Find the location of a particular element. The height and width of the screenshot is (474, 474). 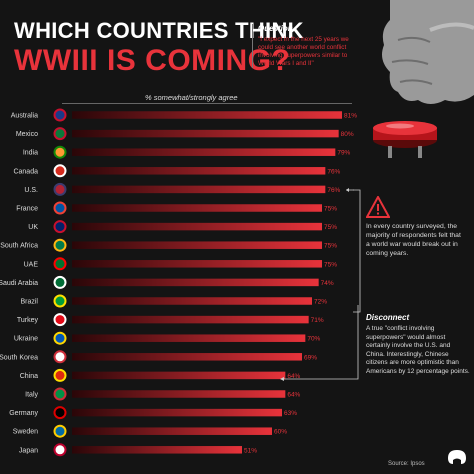

category-label: Ukraine is located at coordinates (26, 339).